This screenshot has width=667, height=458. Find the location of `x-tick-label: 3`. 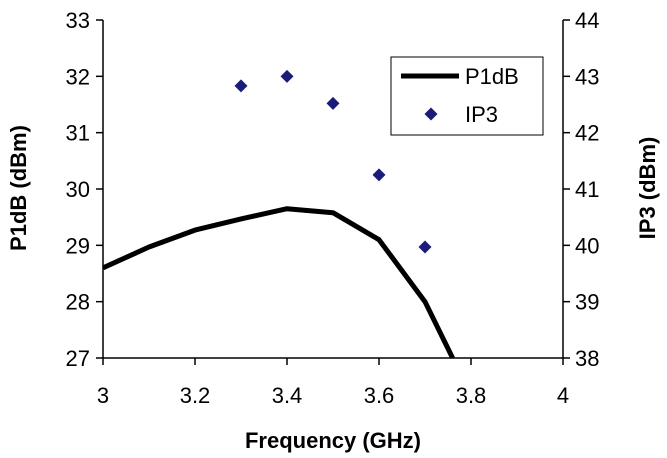

x-tick-label: 3 is located at coordinates (103, 395).